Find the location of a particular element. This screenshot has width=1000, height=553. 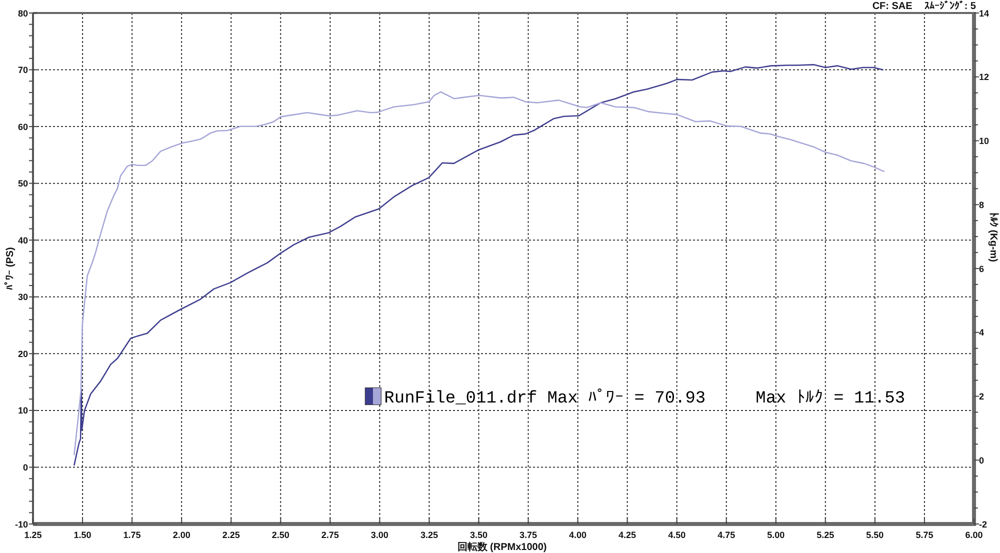

y-tick-label: 40 is located at coordinates (23, 240).